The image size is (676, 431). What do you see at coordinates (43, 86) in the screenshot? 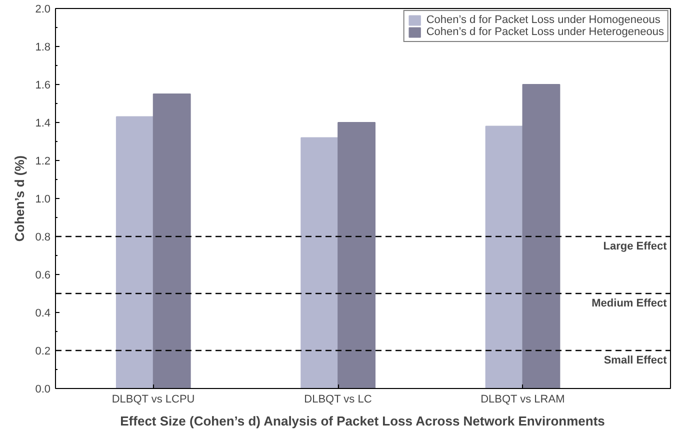
I see `y-tick-label: 1.6` at bounding box center [43, 86].